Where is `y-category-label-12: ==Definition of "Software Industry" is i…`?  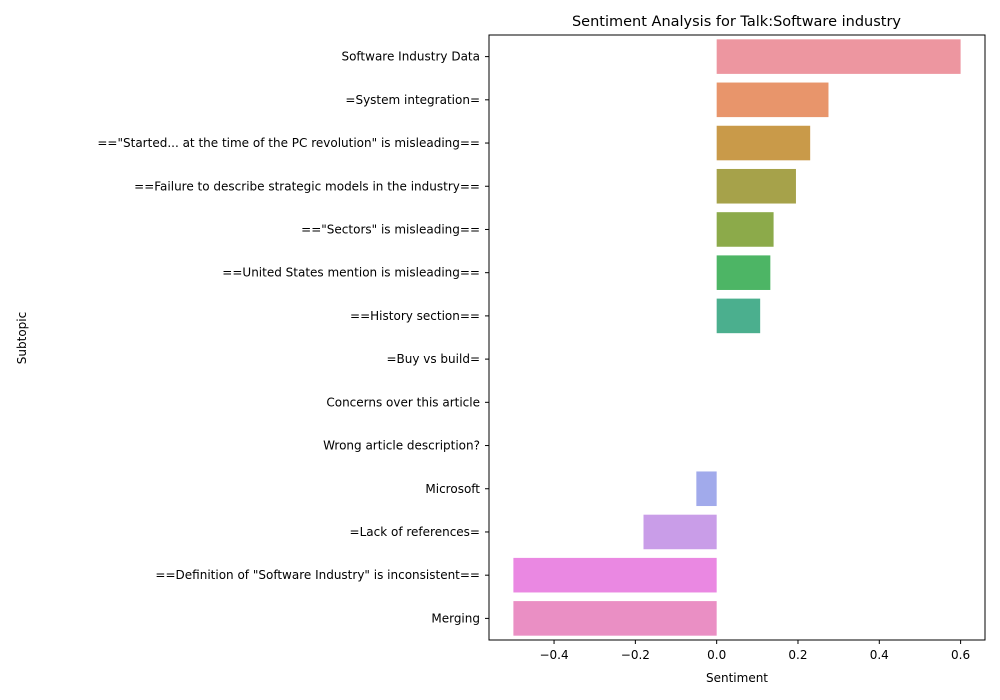 y-category-label-12: ==Definition of "Software Industry" is i… is located at coordinates (317, 575).